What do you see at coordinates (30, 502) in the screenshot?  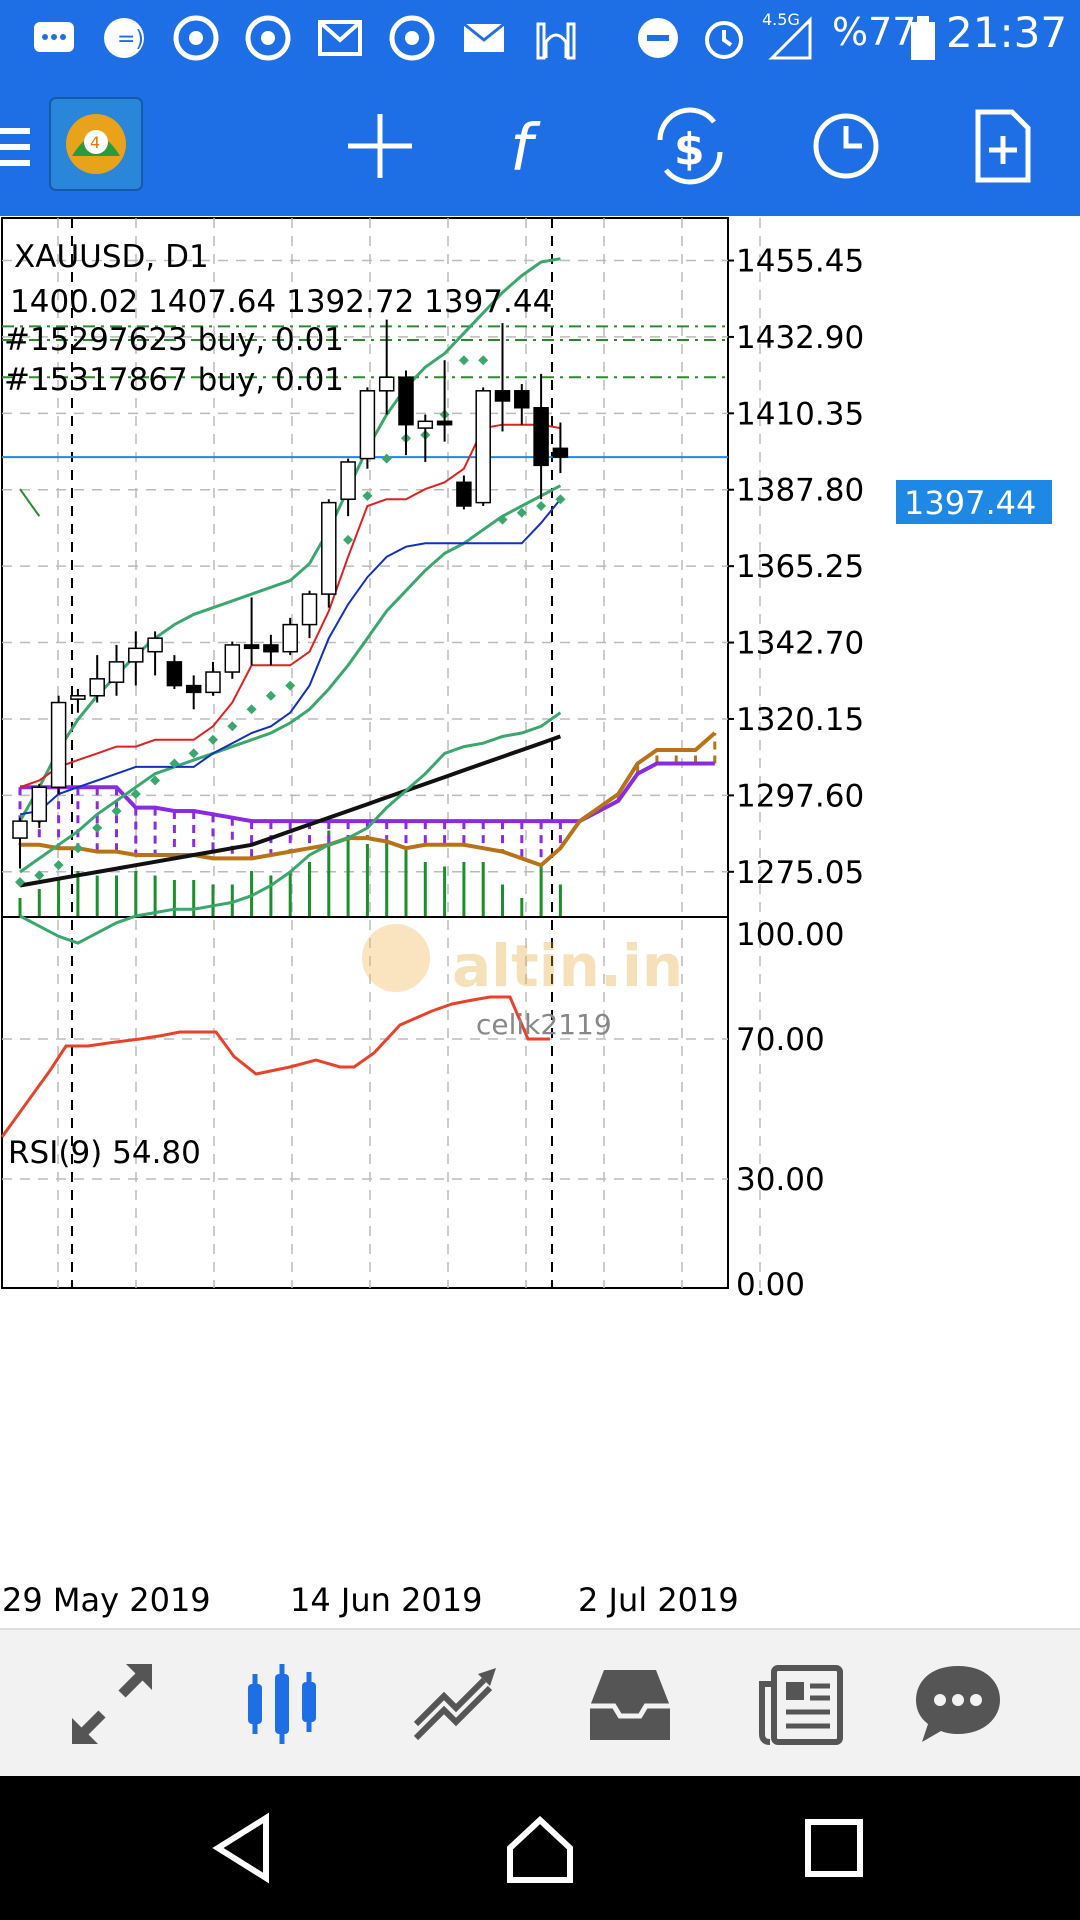 I see `chikou-span` at bounding box center [30, 502].